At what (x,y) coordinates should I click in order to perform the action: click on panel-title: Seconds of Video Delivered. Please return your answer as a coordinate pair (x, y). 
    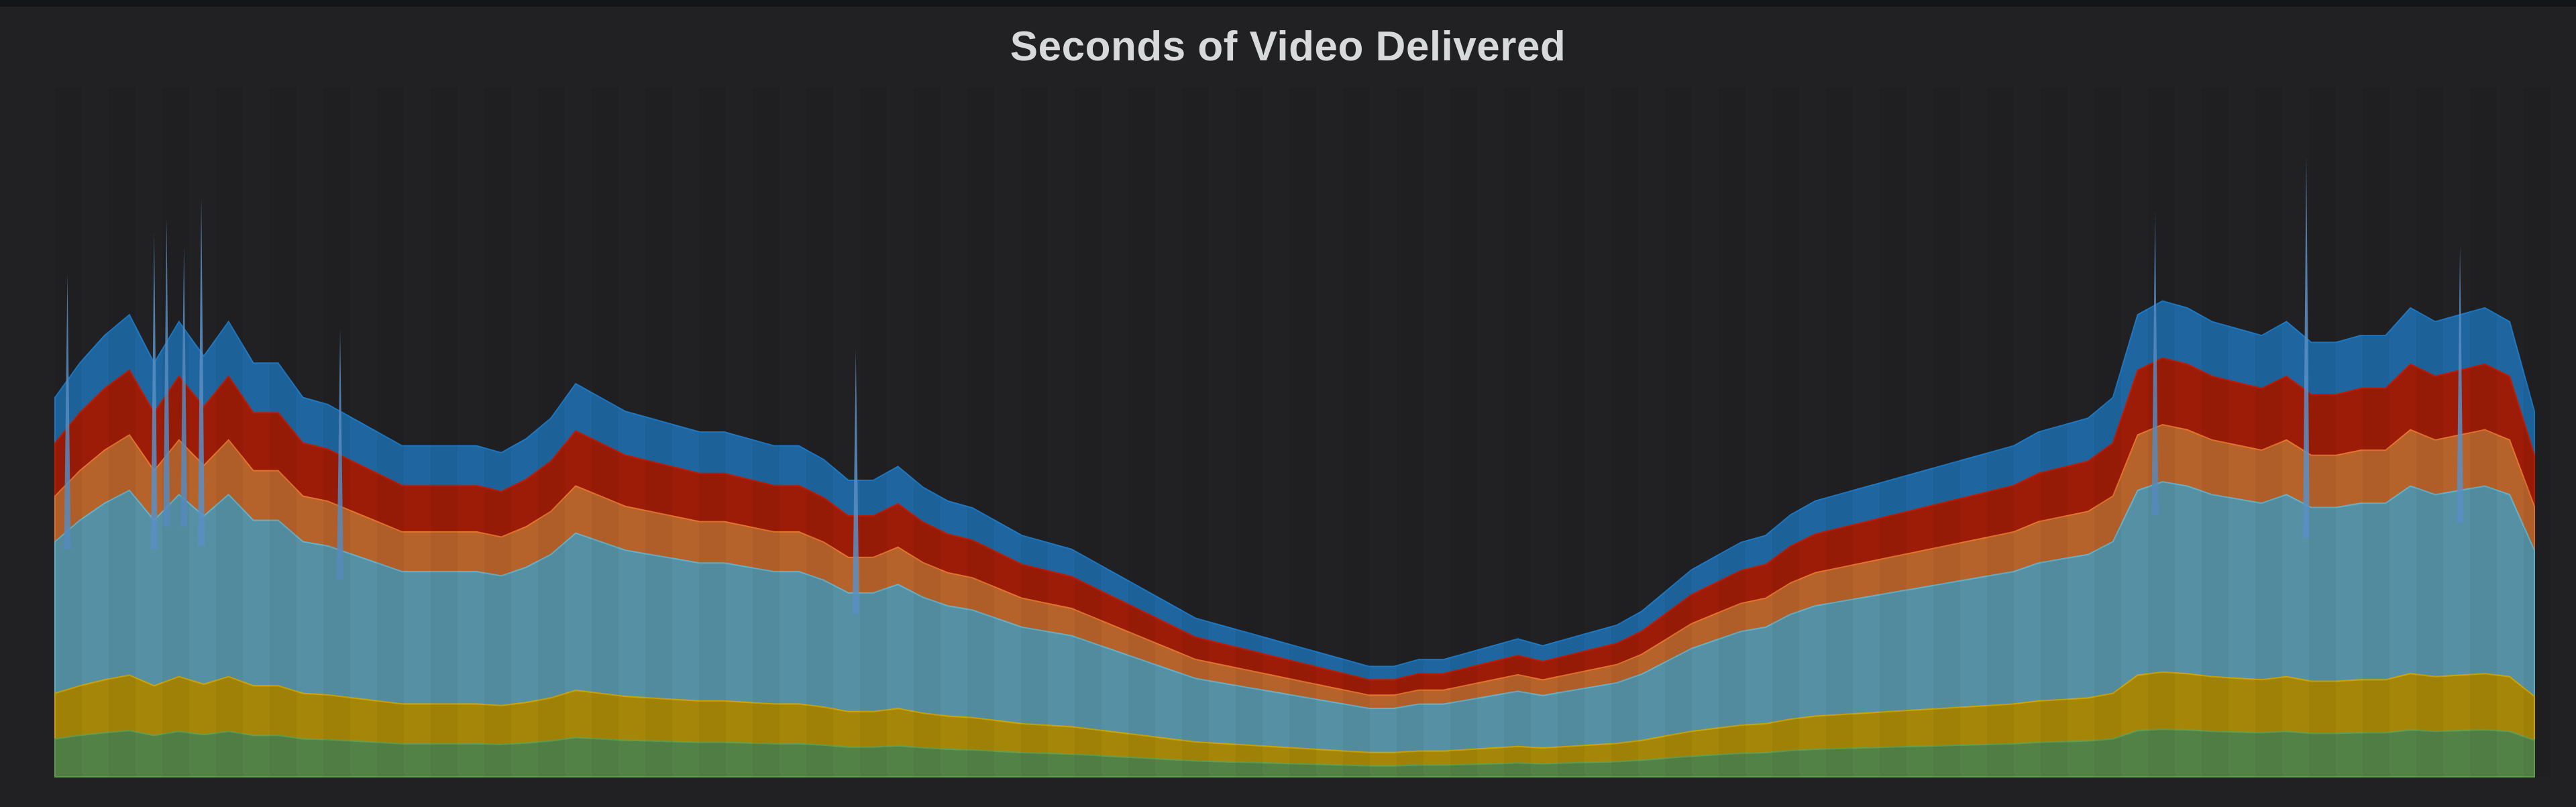
    Looking at the image, I should click on (1288, 46).